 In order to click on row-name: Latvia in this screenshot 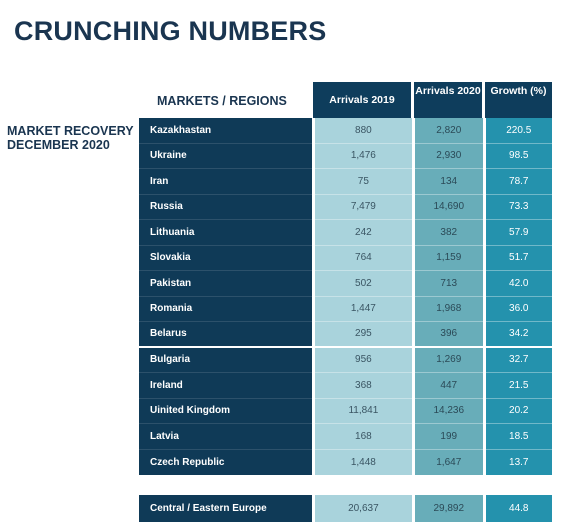, I will do `click(225, 437)`.